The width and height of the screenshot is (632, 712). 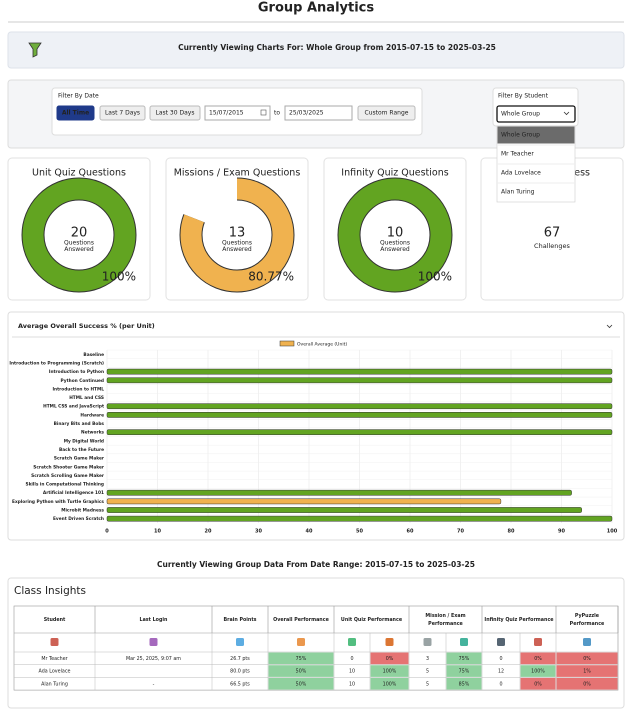 What do you see at coordinates (322, 345) in the screenshot?
I see `legend-label: Overall Average (Unit)` at bounding box center [322, 345].